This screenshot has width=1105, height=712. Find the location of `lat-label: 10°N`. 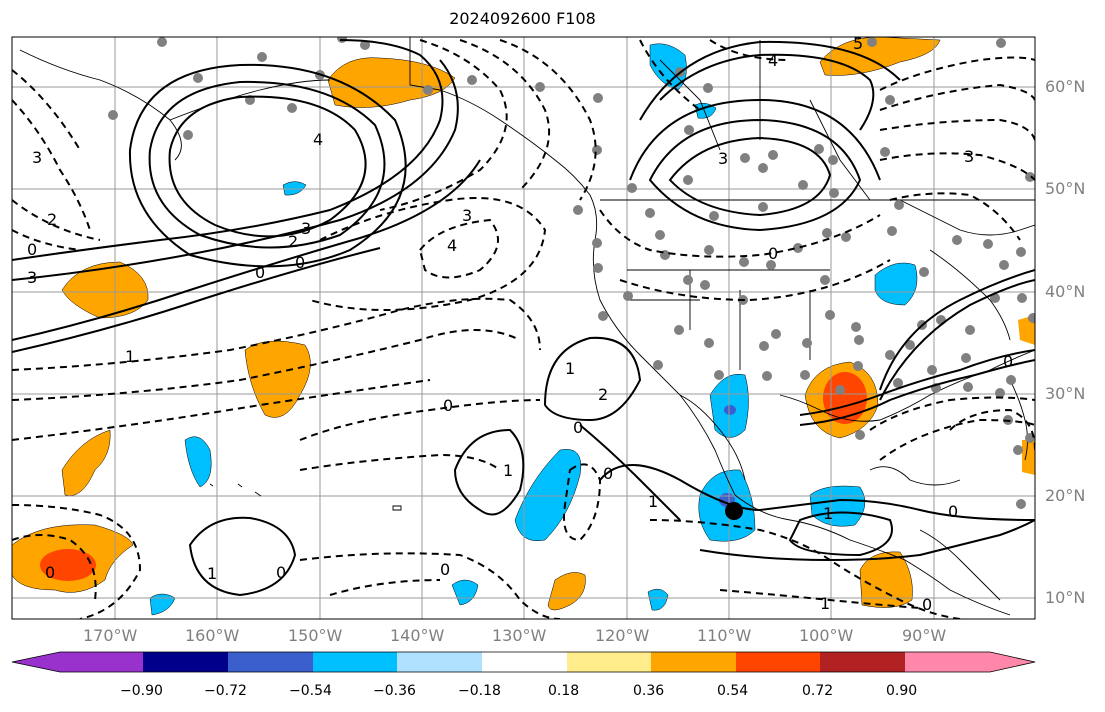

lat-label: 10°N is located at coordinates (1065, 597).